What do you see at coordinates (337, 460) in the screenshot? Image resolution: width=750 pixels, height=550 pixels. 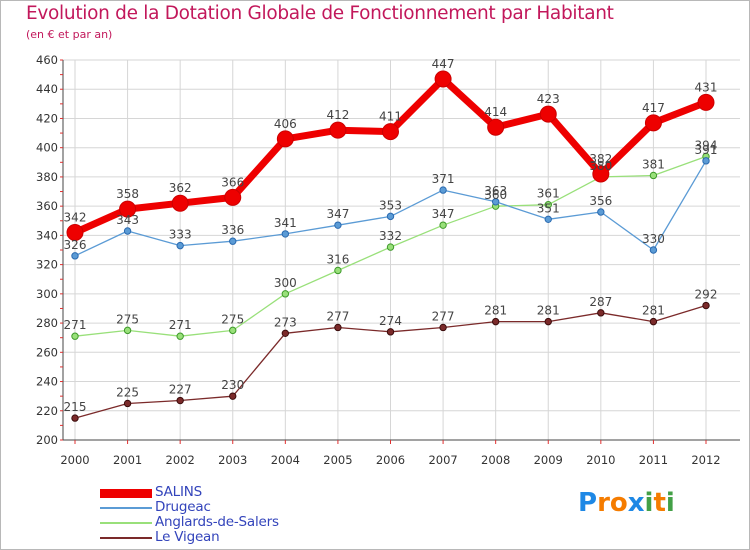 I see `x-tick-label: 2005` at bounding box center [337, 460].